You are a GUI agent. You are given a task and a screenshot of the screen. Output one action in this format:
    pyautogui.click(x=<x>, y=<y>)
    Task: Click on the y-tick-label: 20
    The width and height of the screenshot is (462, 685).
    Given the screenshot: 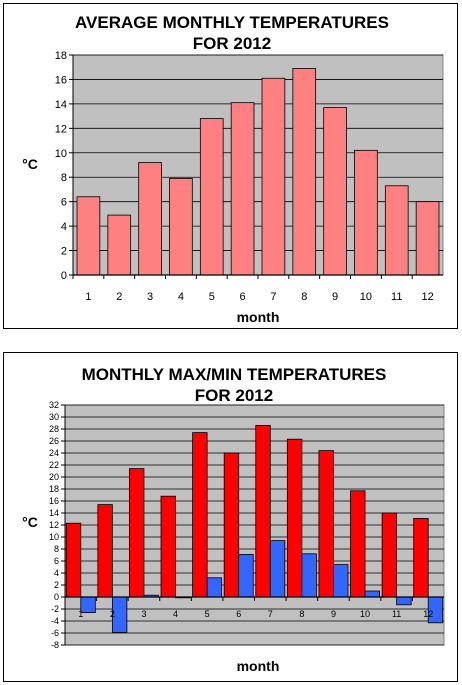 What is the action you would take?
    pyautogui.click(x=54, y=477)
    